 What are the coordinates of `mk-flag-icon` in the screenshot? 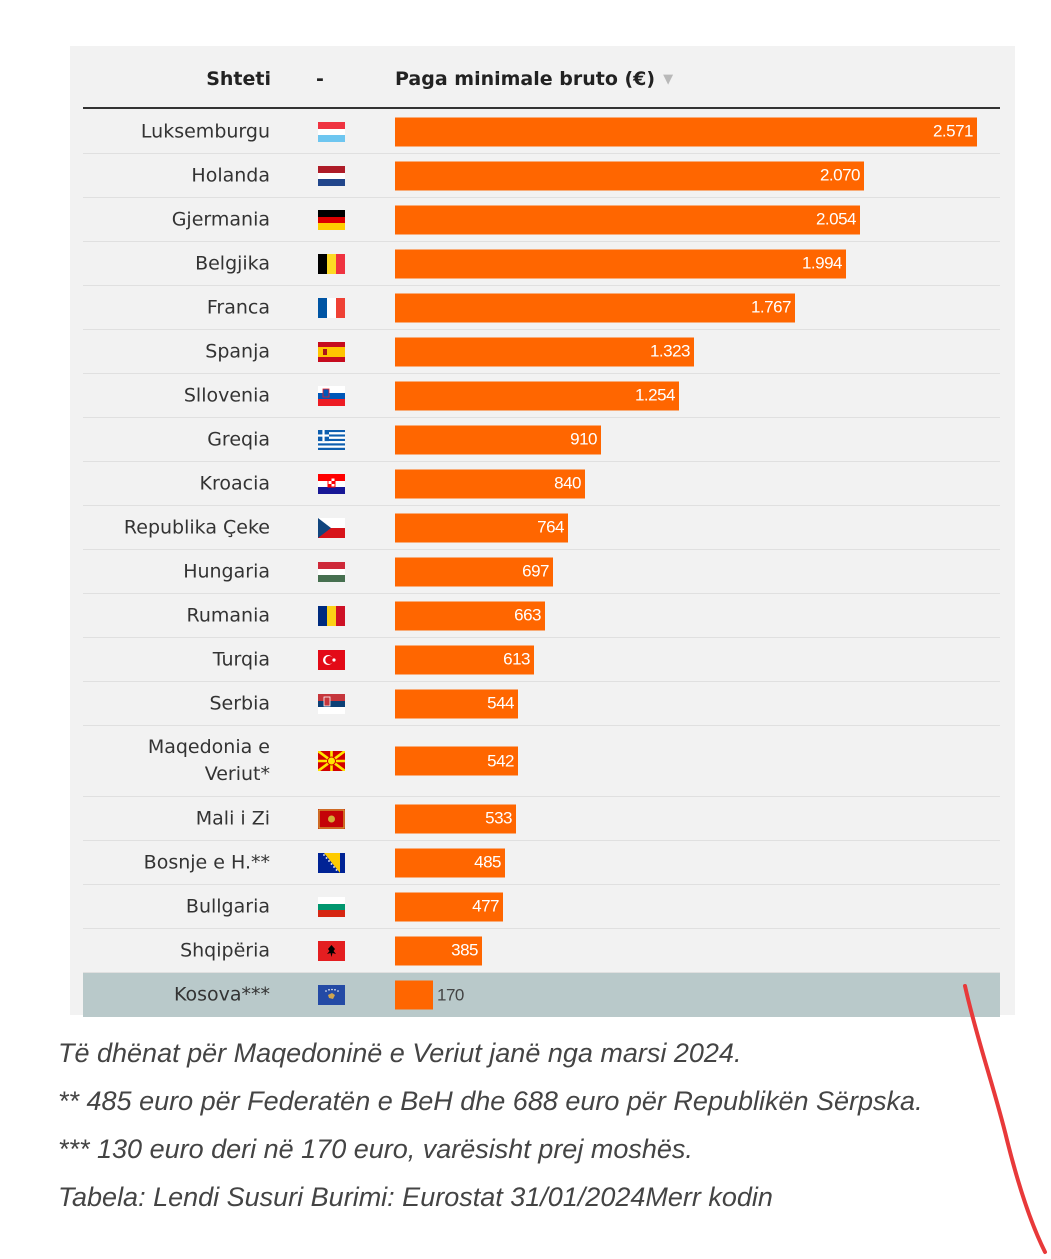 It's located at (331, 761).